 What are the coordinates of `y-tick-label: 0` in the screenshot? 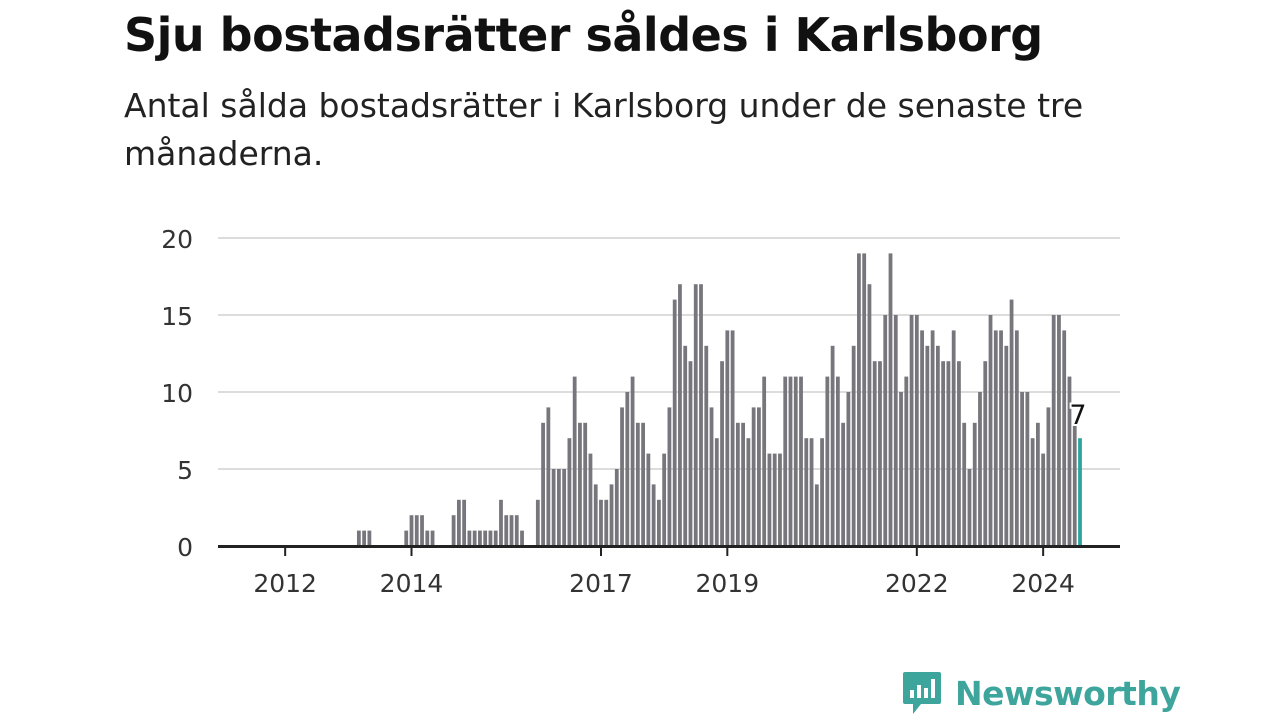 It's located at (185, 547).